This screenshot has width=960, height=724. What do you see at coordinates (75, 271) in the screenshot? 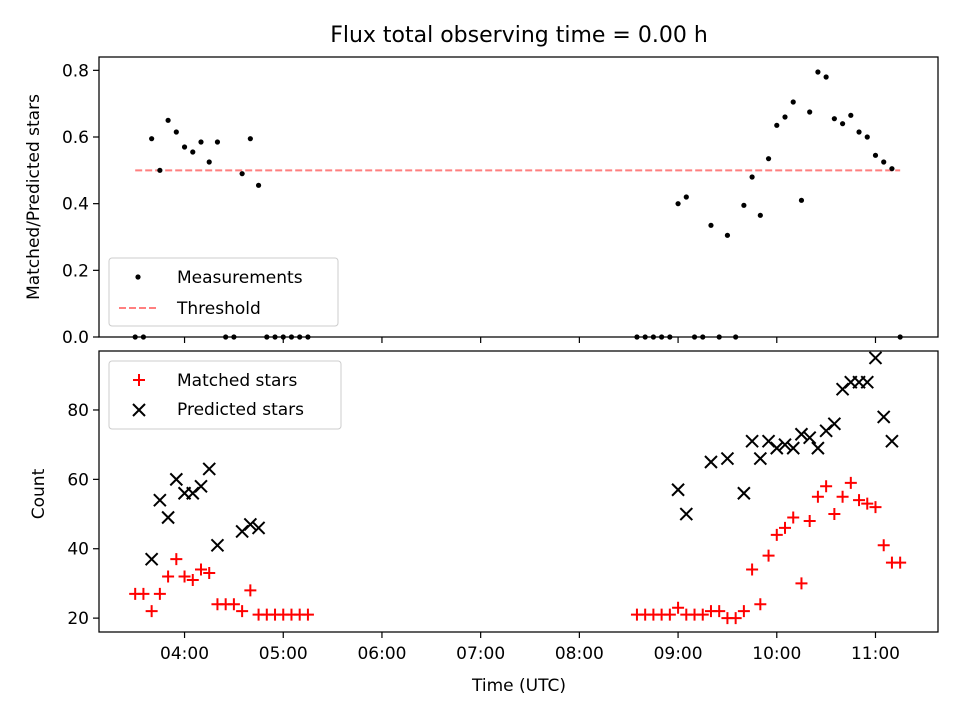
I see `top-y-tick-label: 0.2` at bounding box center [75, 271].